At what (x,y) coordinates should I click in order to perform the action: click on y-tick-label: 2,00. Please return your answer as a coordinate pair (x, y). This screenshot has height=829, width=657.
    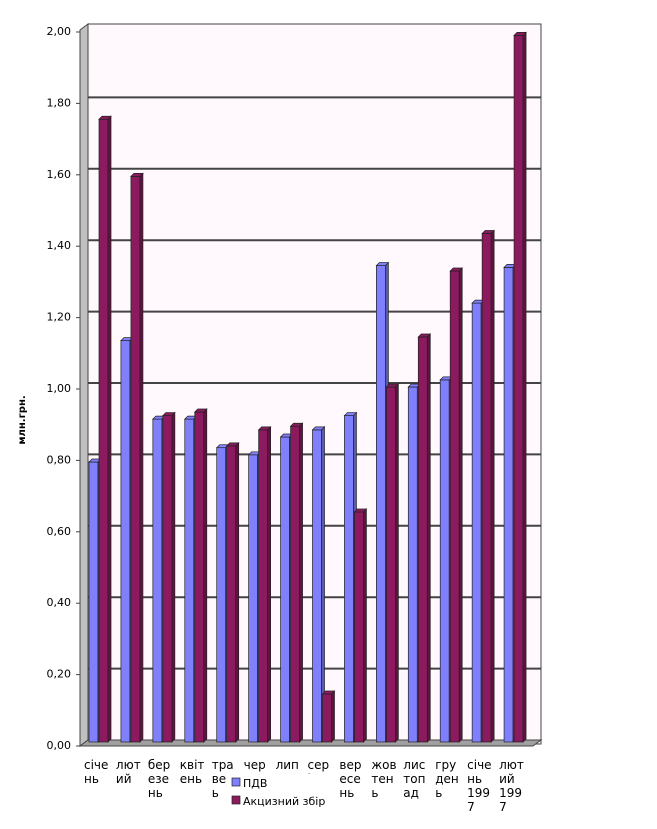
    Looking at the image, I should click on (59, 31).